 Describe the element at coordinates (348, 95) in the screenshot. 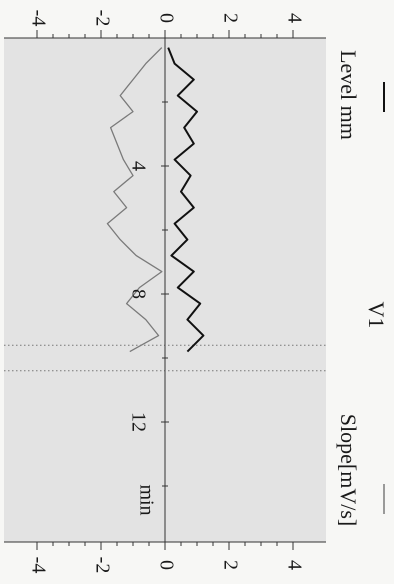

I see `legend-label-level: Level mm` at that location.